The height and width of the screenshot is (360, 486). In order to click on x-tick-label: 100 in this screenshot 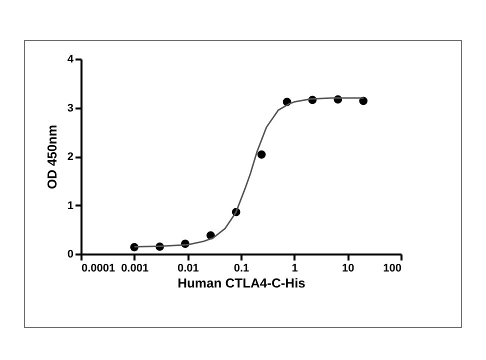, I will do `click(392, 268)`.